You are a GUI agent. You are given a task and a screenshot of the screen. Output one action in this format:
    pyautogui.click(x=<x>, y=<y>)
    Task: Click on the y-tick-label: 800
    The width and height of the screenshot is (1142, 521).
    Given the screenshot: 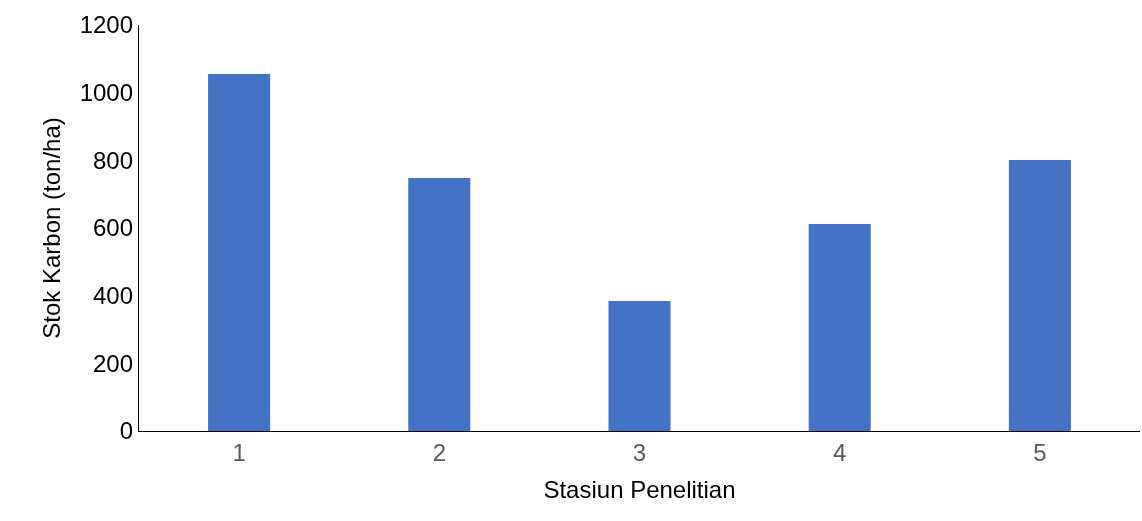 What is the action you would take?
    pyautogui.click(x=113, y=160)
    